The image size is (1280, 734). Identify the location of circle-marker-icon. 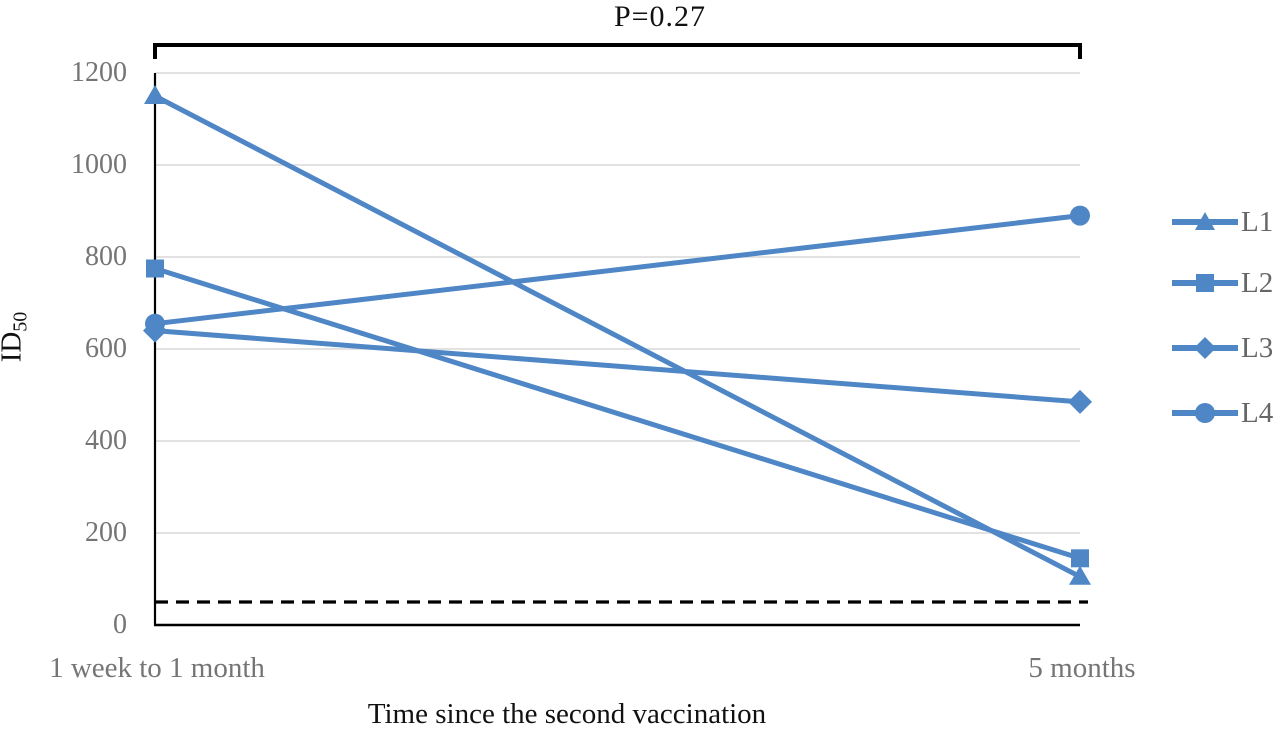
(1205, 413).